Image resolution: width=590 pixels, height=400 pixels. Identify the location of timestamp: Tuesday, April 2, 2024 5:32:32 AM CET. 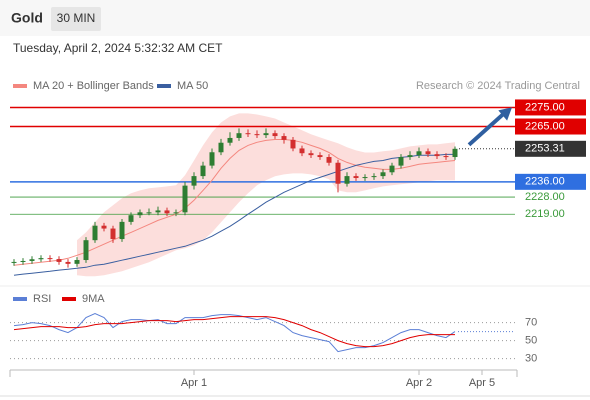
(118, 48).